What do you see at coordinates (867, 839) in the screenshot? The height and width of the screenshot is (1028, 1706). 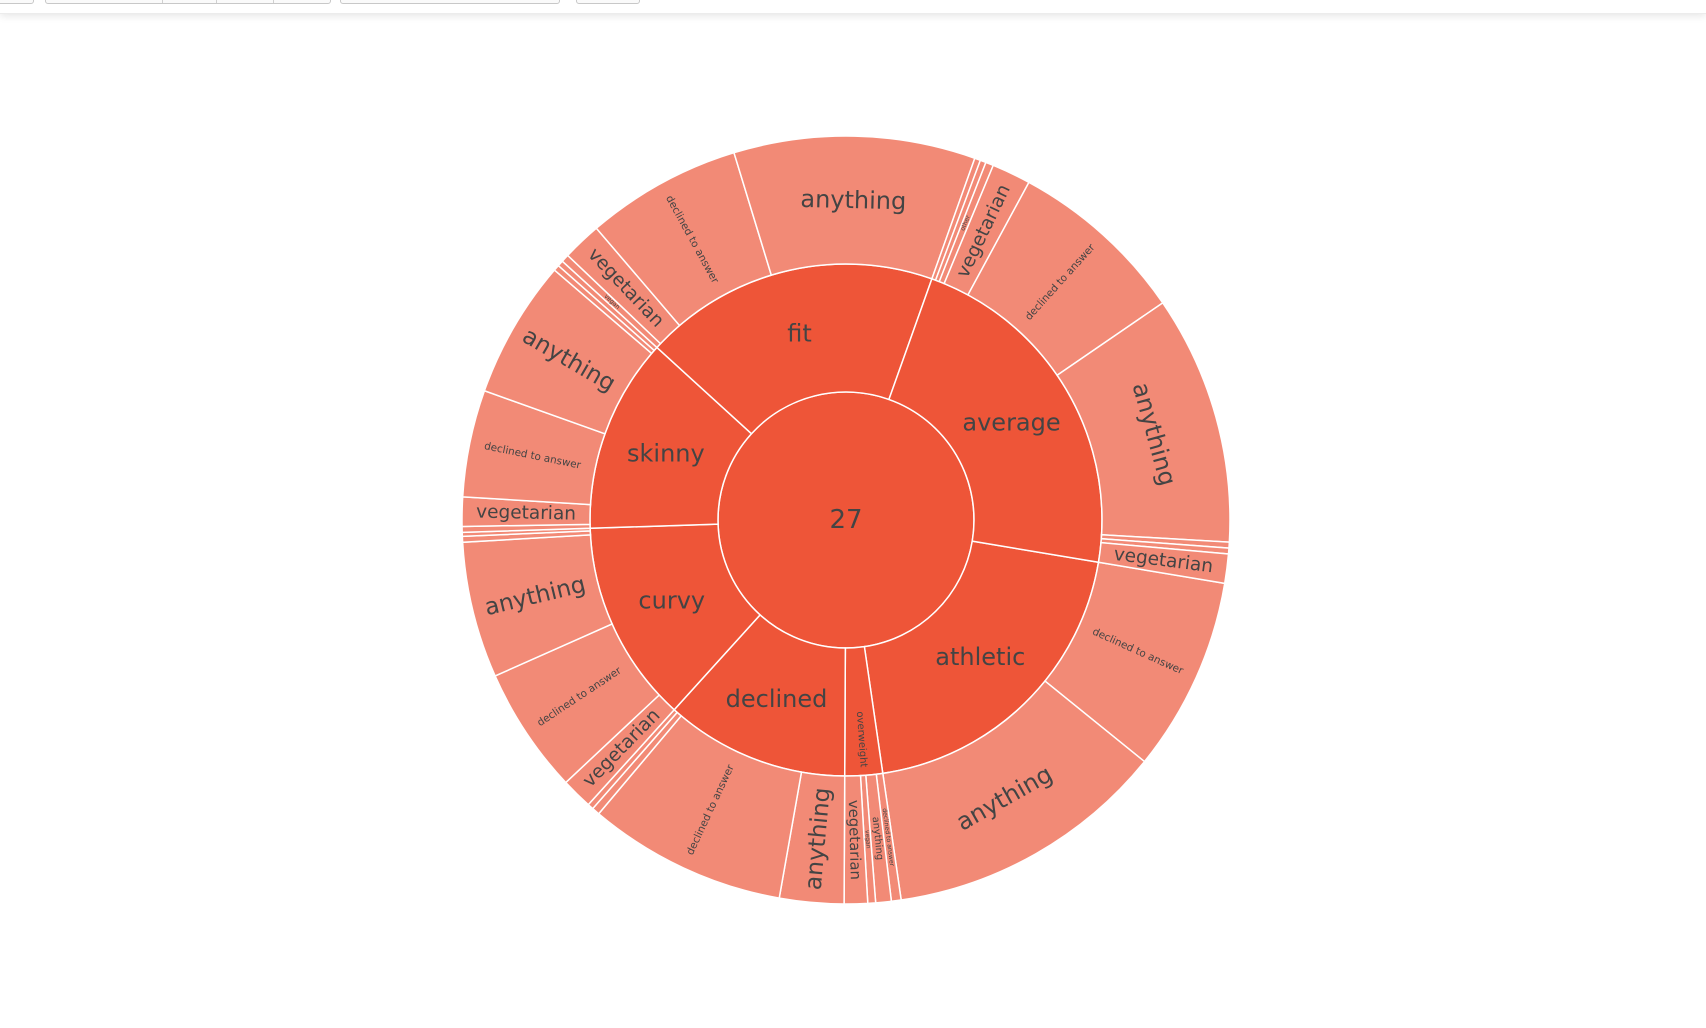 I see `leaf-label-overweight-vegan-2: vegan` at bounding box center [867, 839].